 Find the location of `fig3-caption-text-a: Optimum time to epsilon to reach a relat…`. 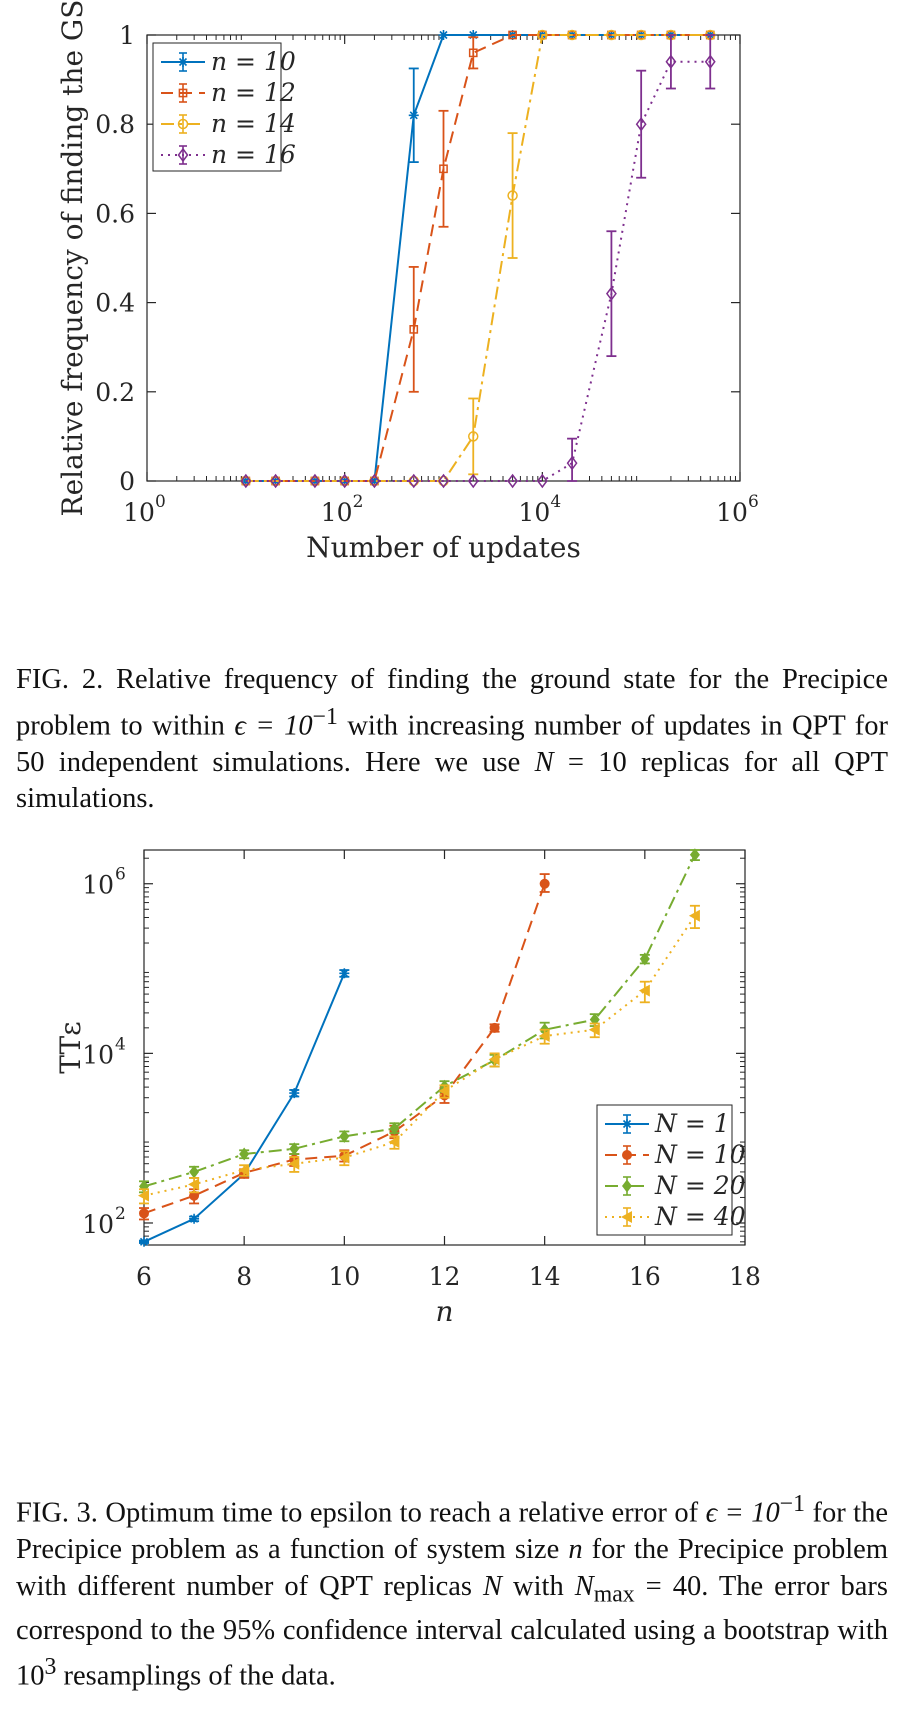

fig3-caption-text-a: Optimum time to epsilon to reach a relat… is located at coordinates (401, 1513).